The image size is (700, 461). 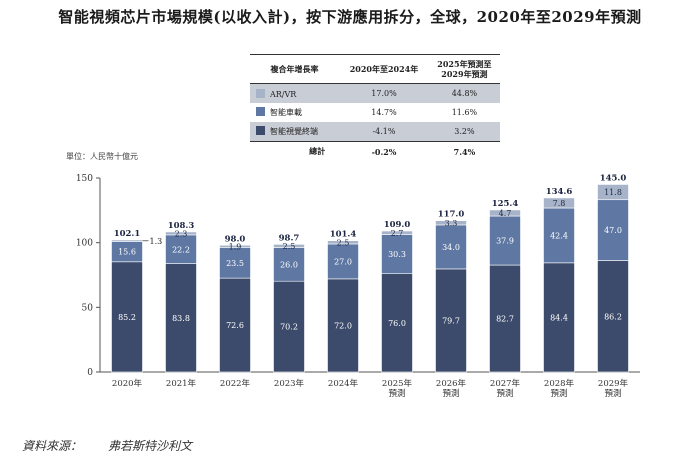 I want to click on total-label: 145.0, so click(x=613, y=178).